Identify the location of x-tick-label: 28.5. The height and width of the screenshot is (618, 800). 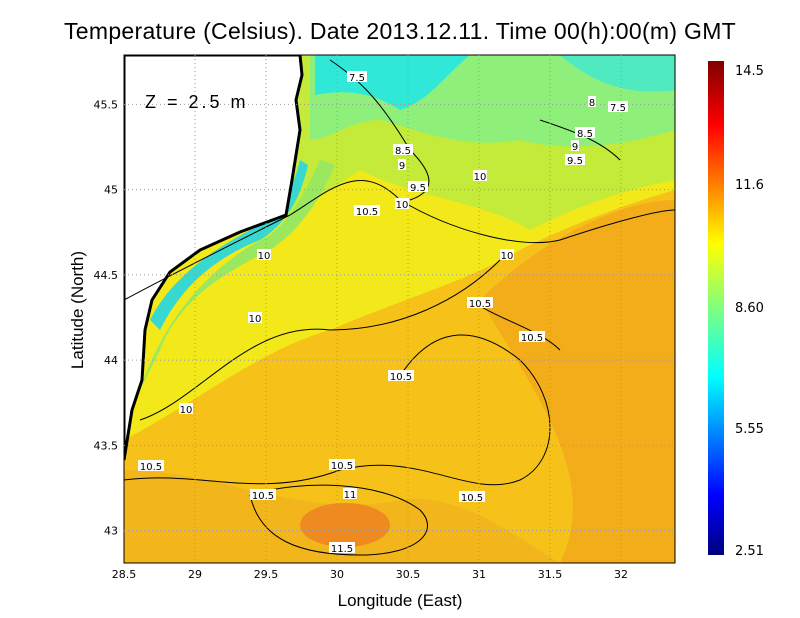
(124, 574).